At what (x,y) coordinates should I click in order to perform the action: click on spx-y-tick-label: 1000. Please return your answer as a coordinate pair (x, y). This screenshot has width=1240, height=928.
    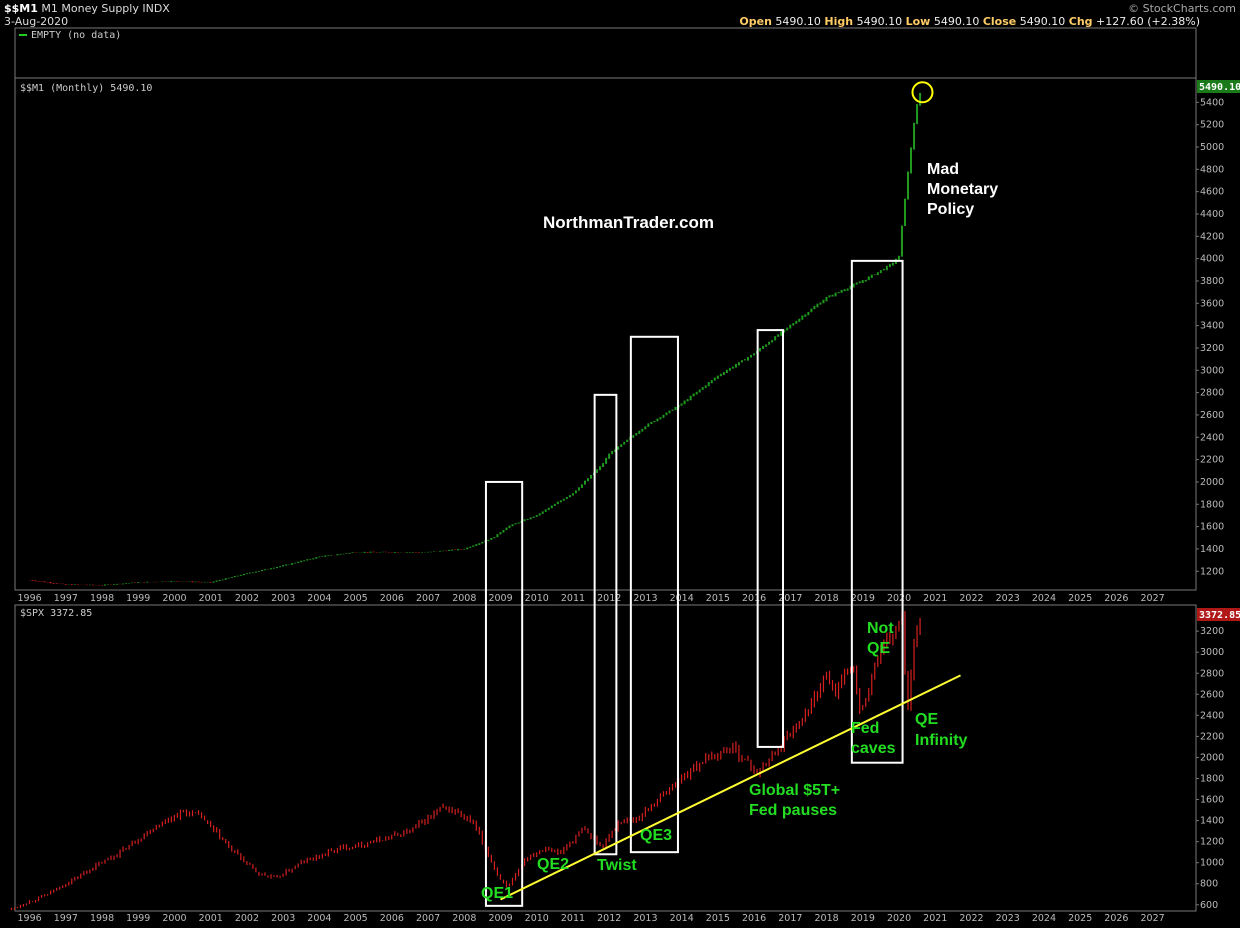
    Looking at the image, I should click on (1212, 863).